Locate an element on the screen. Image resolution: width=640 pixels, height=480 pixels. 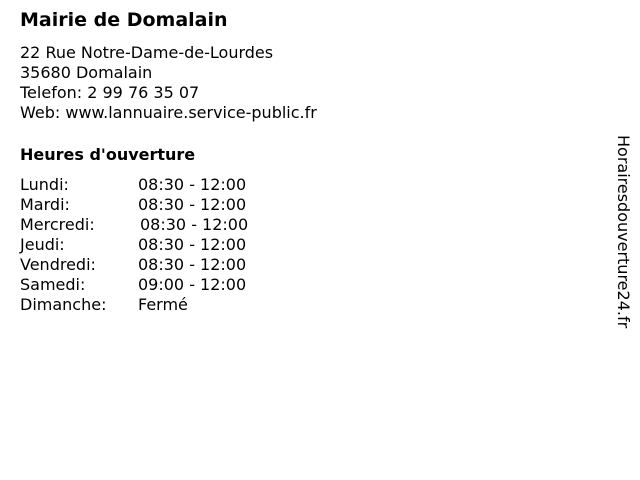
time: 09:00 - 12:00 is located at coordinates (192, 284).